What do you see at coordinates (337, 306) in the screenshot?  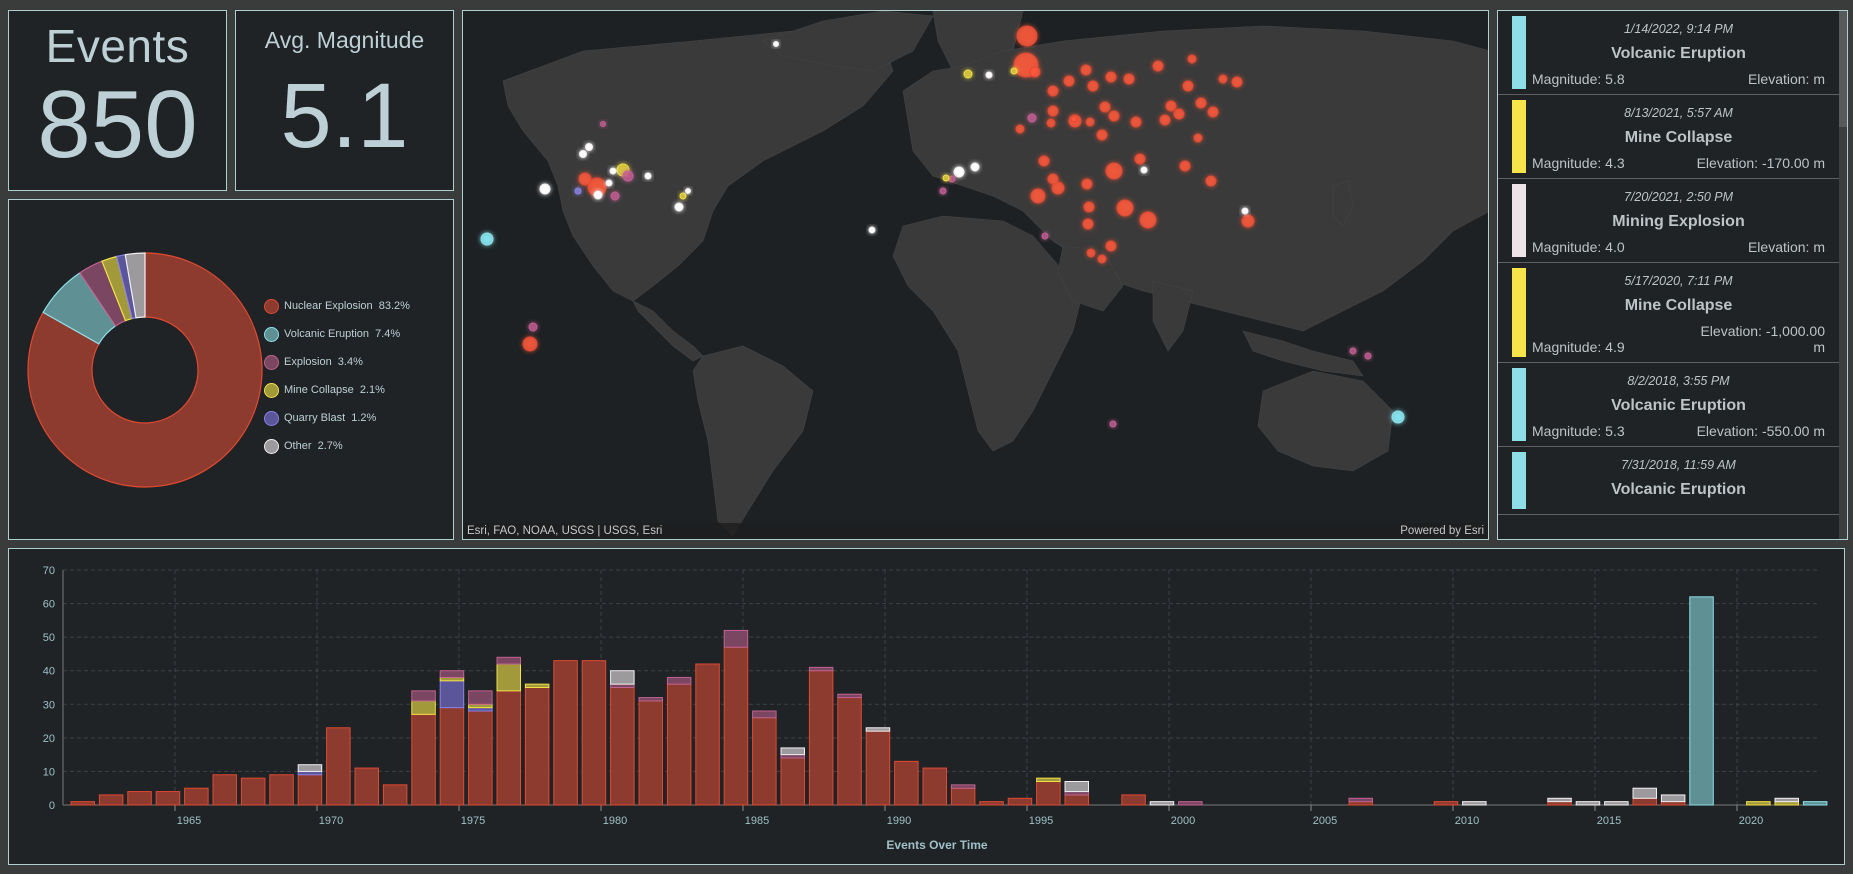 I see `legend-item-nuclear: Nuclear Explosion 83.2%` at bounding box center [337, 306].